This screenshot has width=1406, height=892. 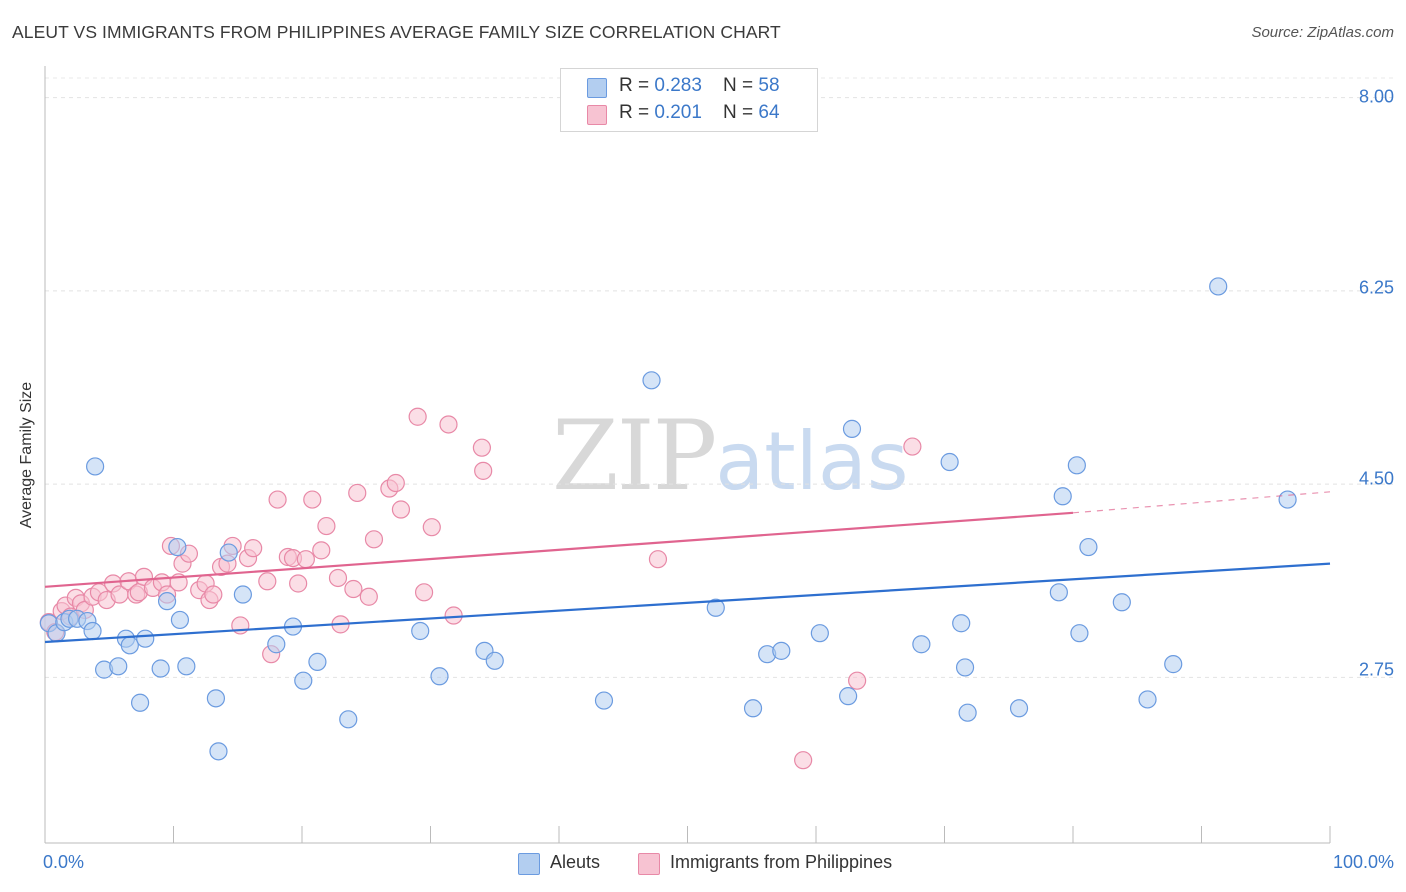 What do you see at coordinates (559, 549) in the screenshot?
I see `philippines-trend-line` at bounding box center [559, 549].